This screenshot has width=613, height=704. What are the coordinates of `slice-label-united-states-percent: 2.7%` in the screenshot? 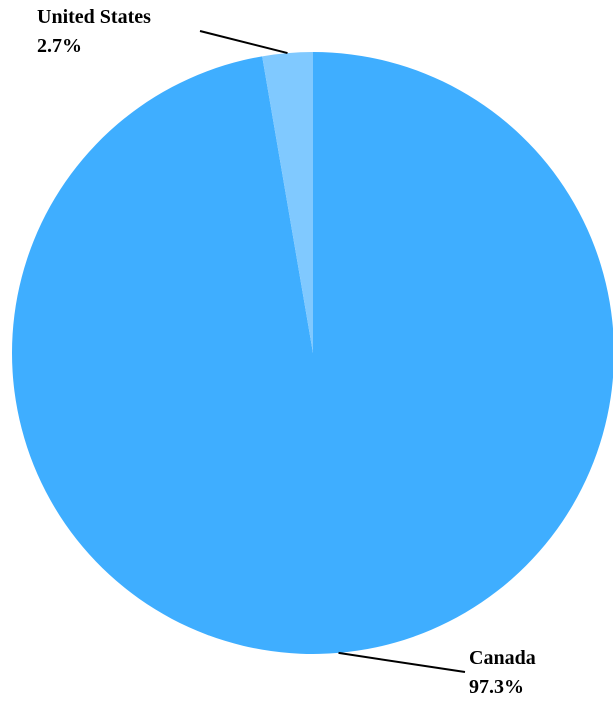 It's located at (59, 46).